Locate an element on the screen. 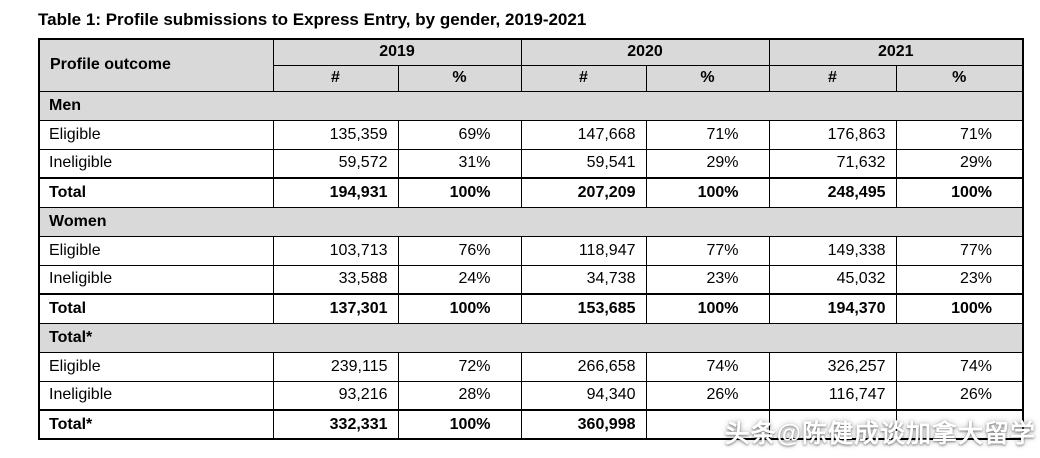 The width and height of the screenshot is (1040, 458). count-cell: 194,370 is located at coordinates (832, 308).